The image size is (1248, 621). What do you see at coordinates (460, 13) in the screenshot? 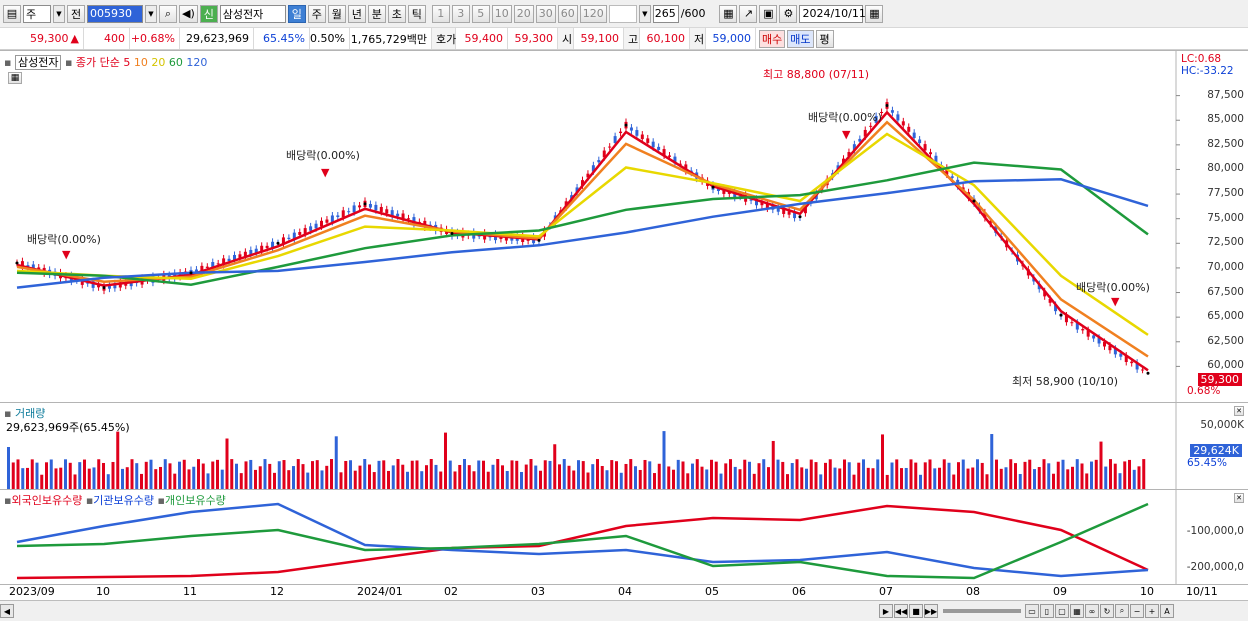
I see `interval-3: 3` at bounding box center [460, 13].